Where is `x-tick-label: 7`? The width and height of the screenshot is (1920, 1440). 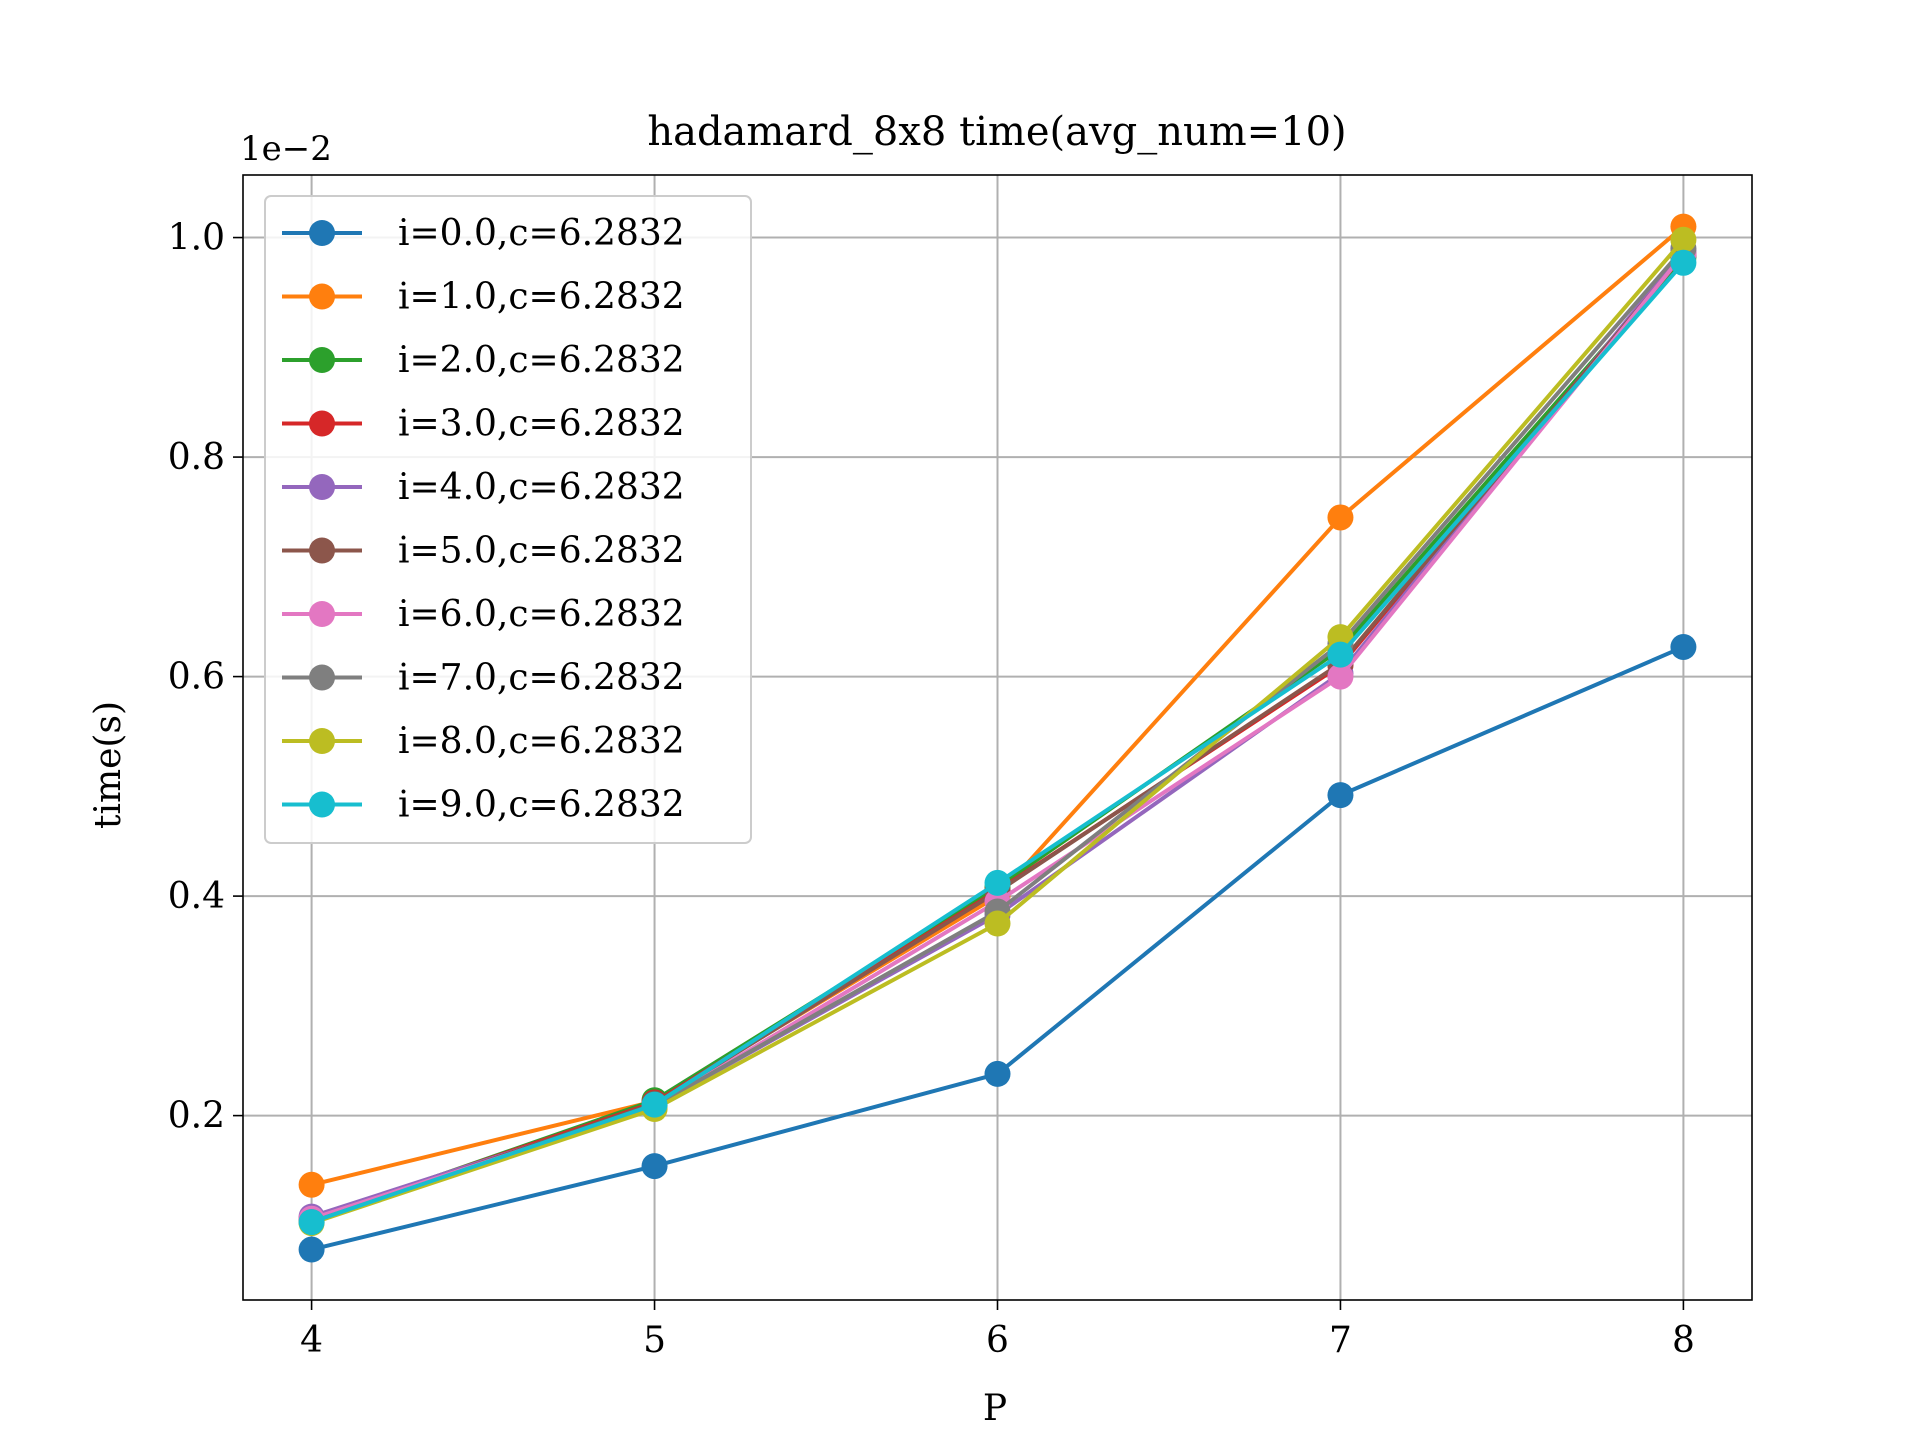 x-tick-label: 7 is located at coordinates (1340, 1340).